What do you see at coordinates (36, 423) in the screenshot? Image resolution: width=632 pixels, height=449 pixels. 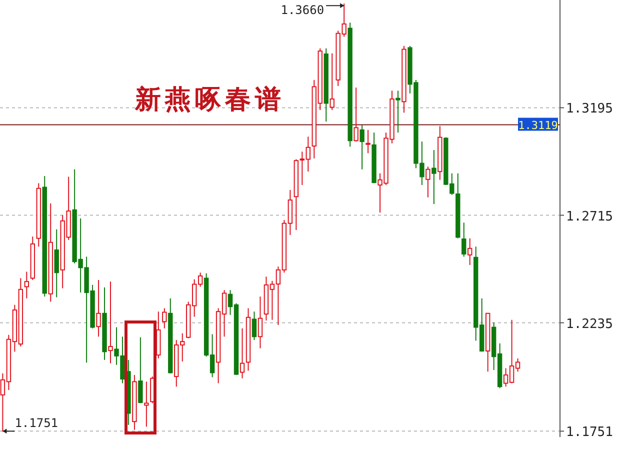 I see `annotation: 1.1751` at bounding box center [36, 423].